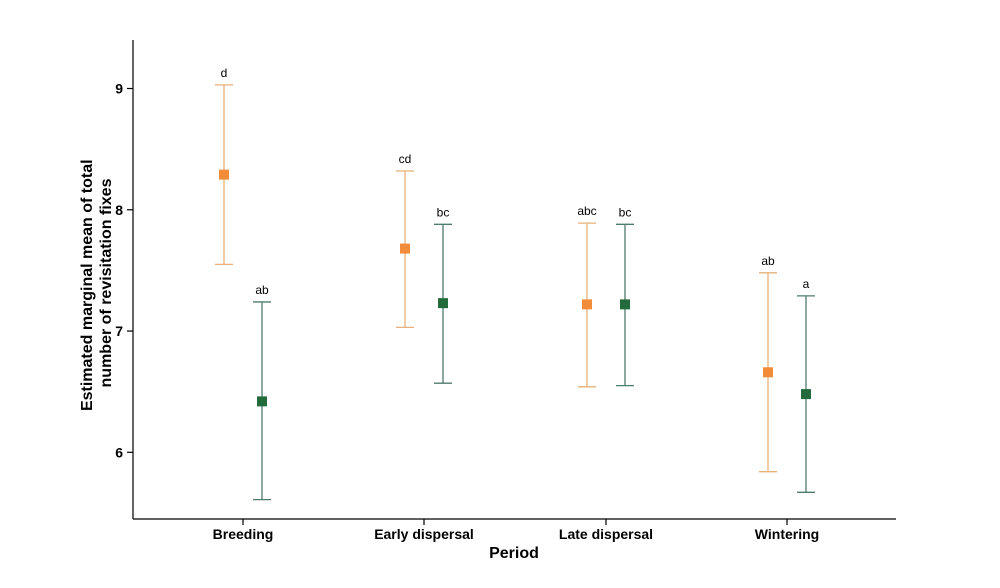 This screenshot has width=1000, height=588. Describe the element at coordinates (806, 284) in the screenshot. I see `significance-letter: a` at that location.